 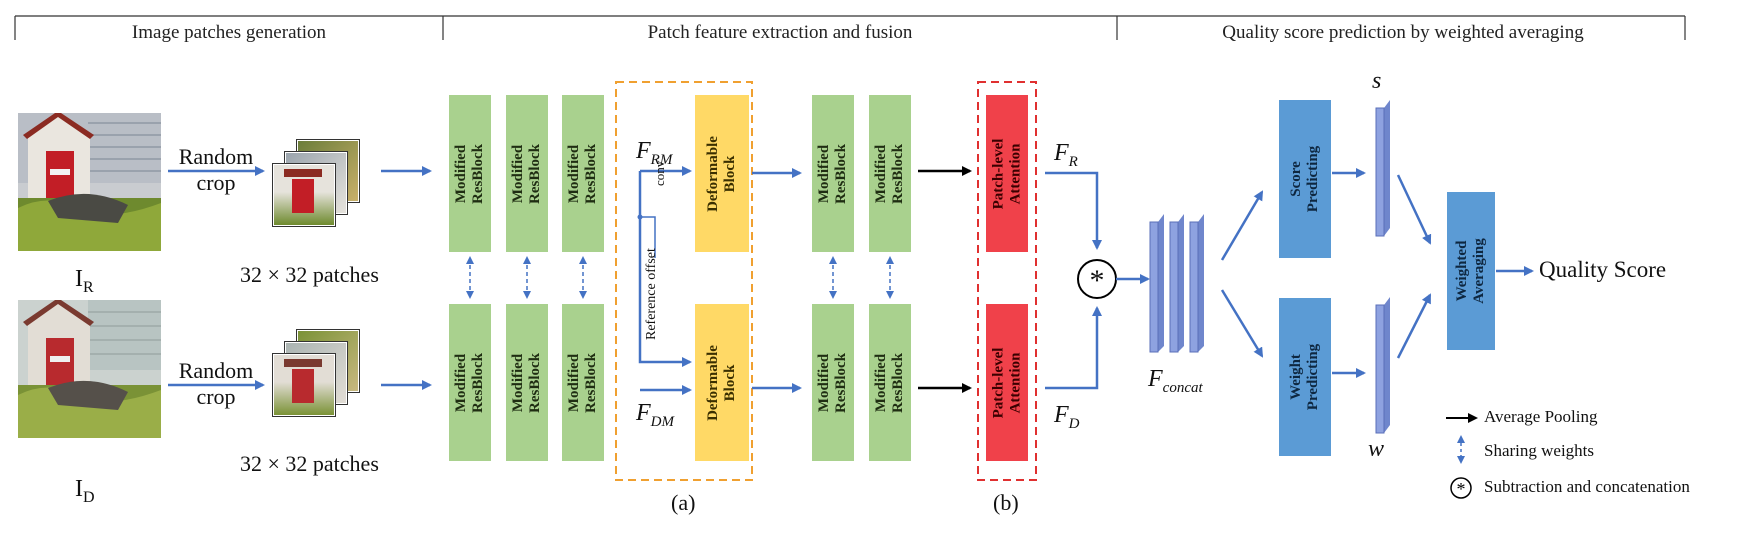 I want to click on f-d-label: FD, so click(x=1067, y=417).